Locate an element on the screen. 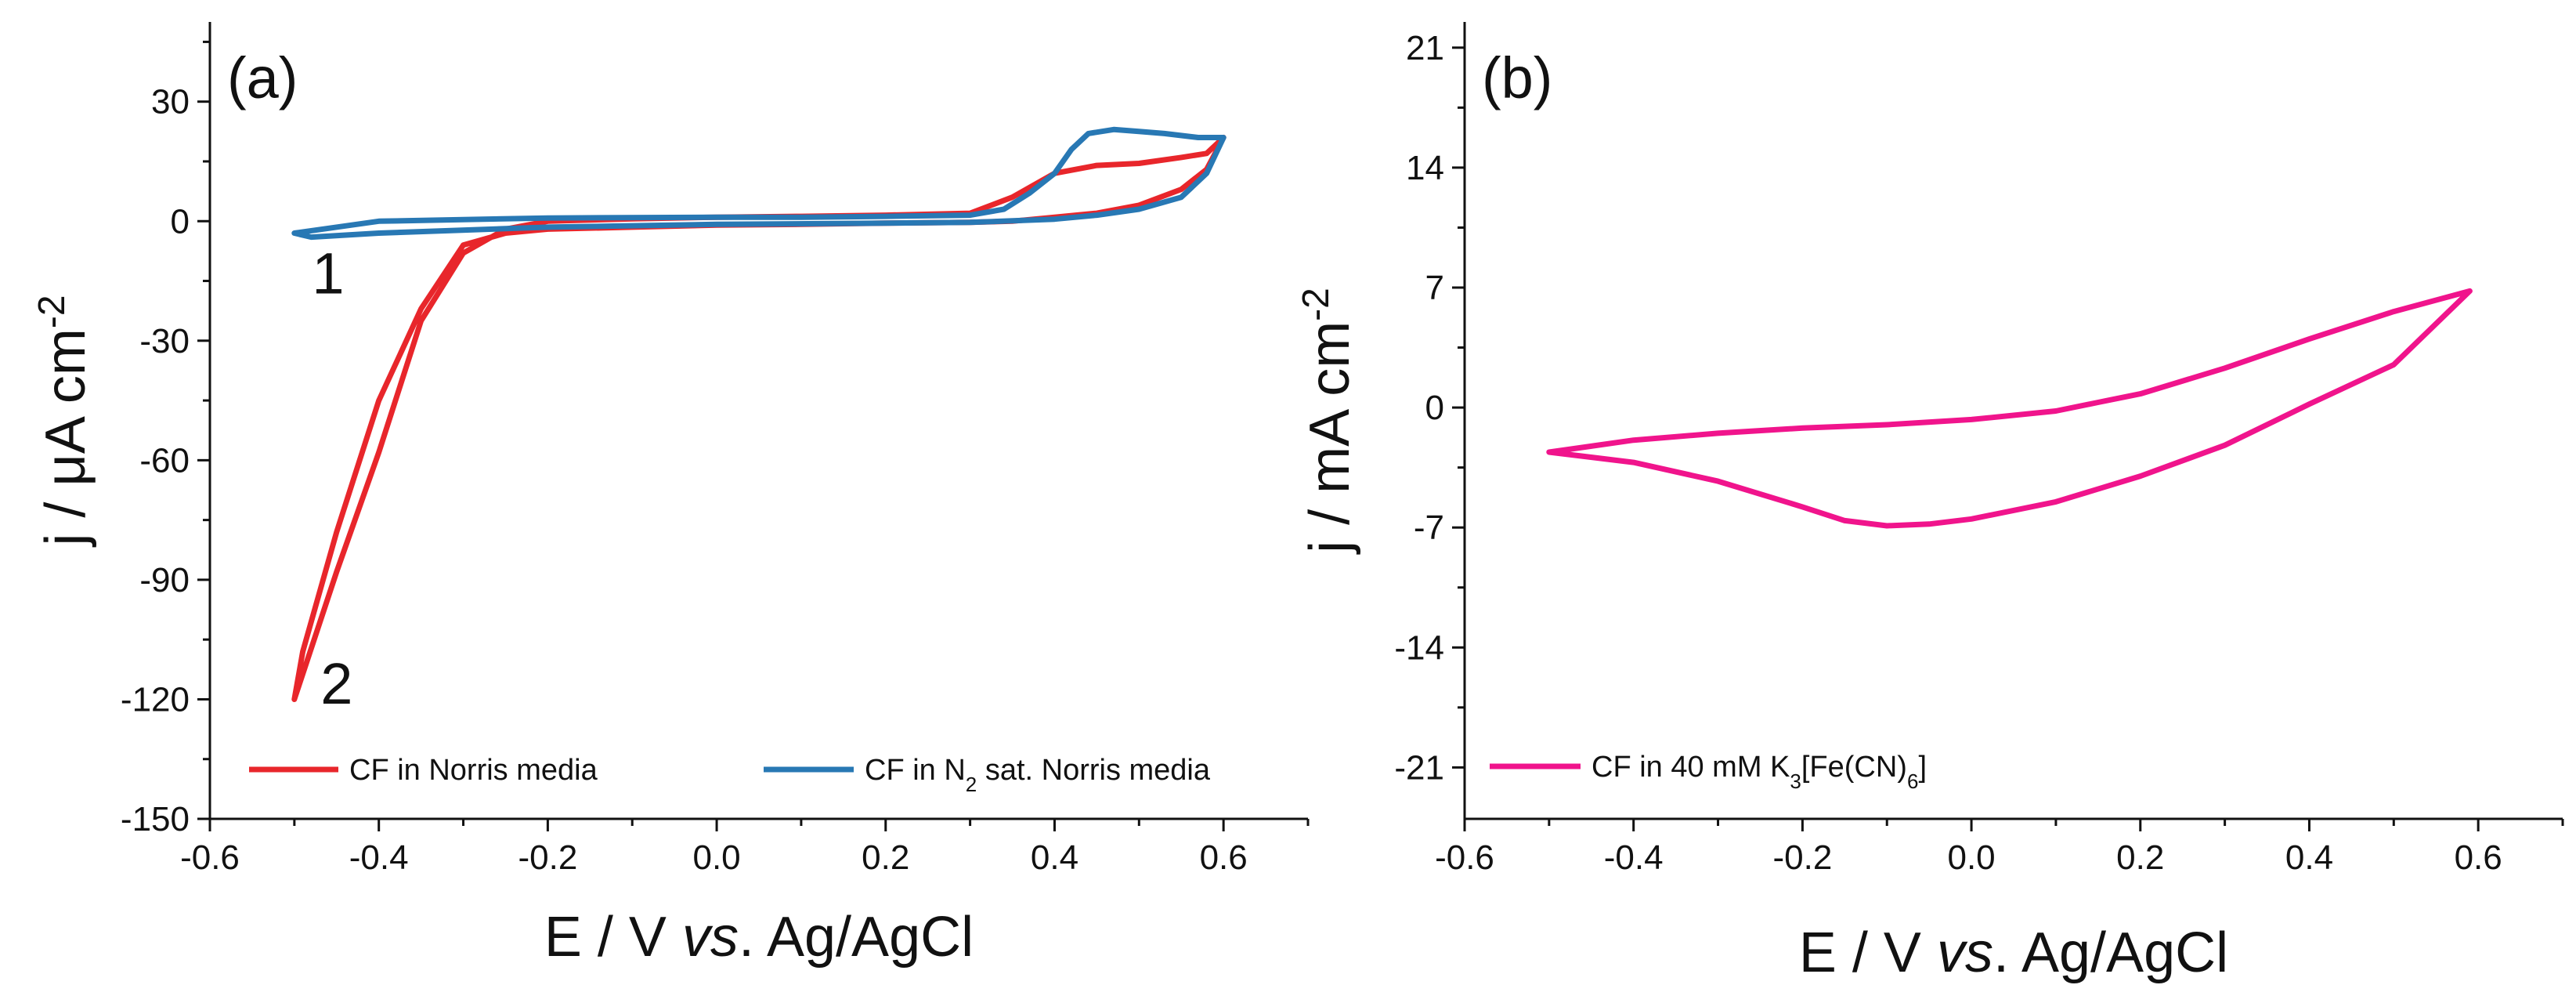  chart-a-x-tick-label: 0.6 is located at coordinates (1224, 857).